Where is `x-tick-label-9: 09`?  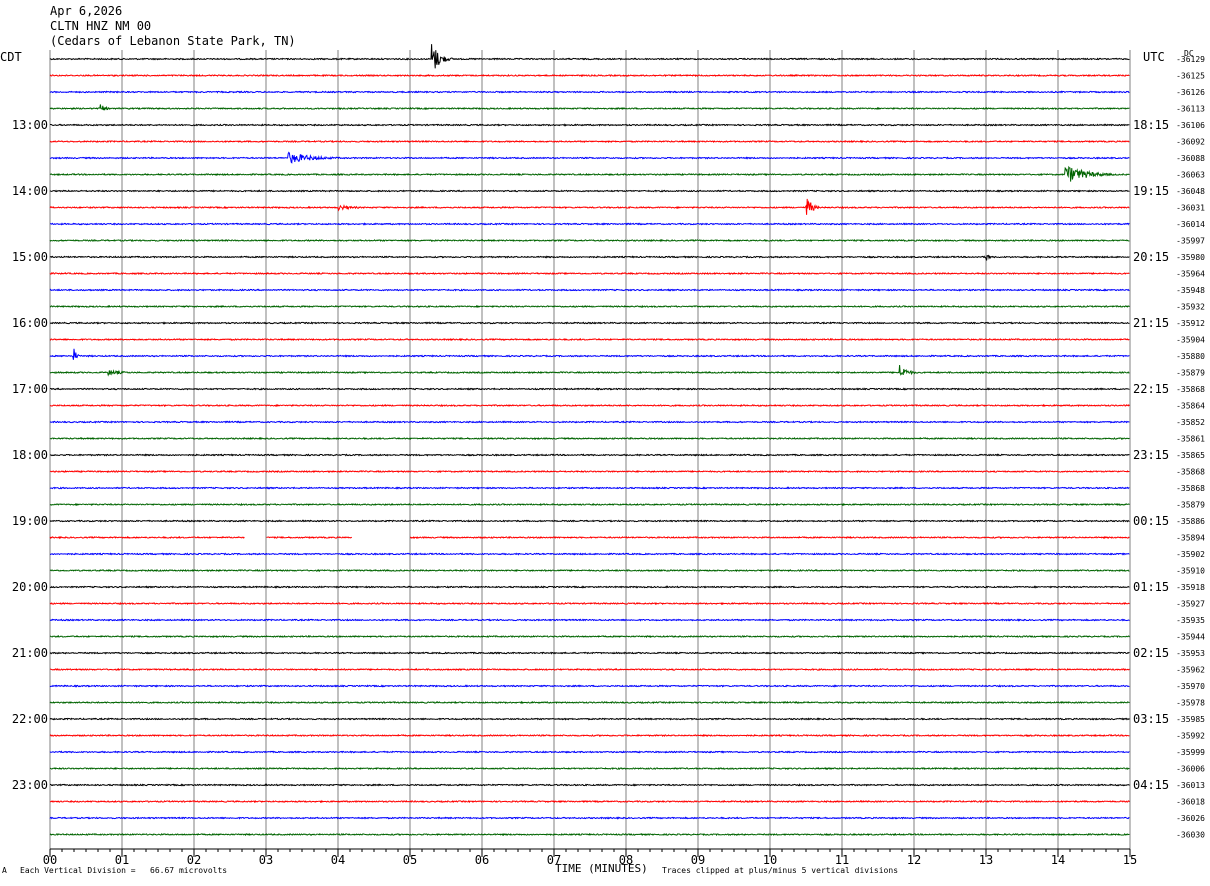
x-tick-label-9: 09 is located at coordinates (698, 860).